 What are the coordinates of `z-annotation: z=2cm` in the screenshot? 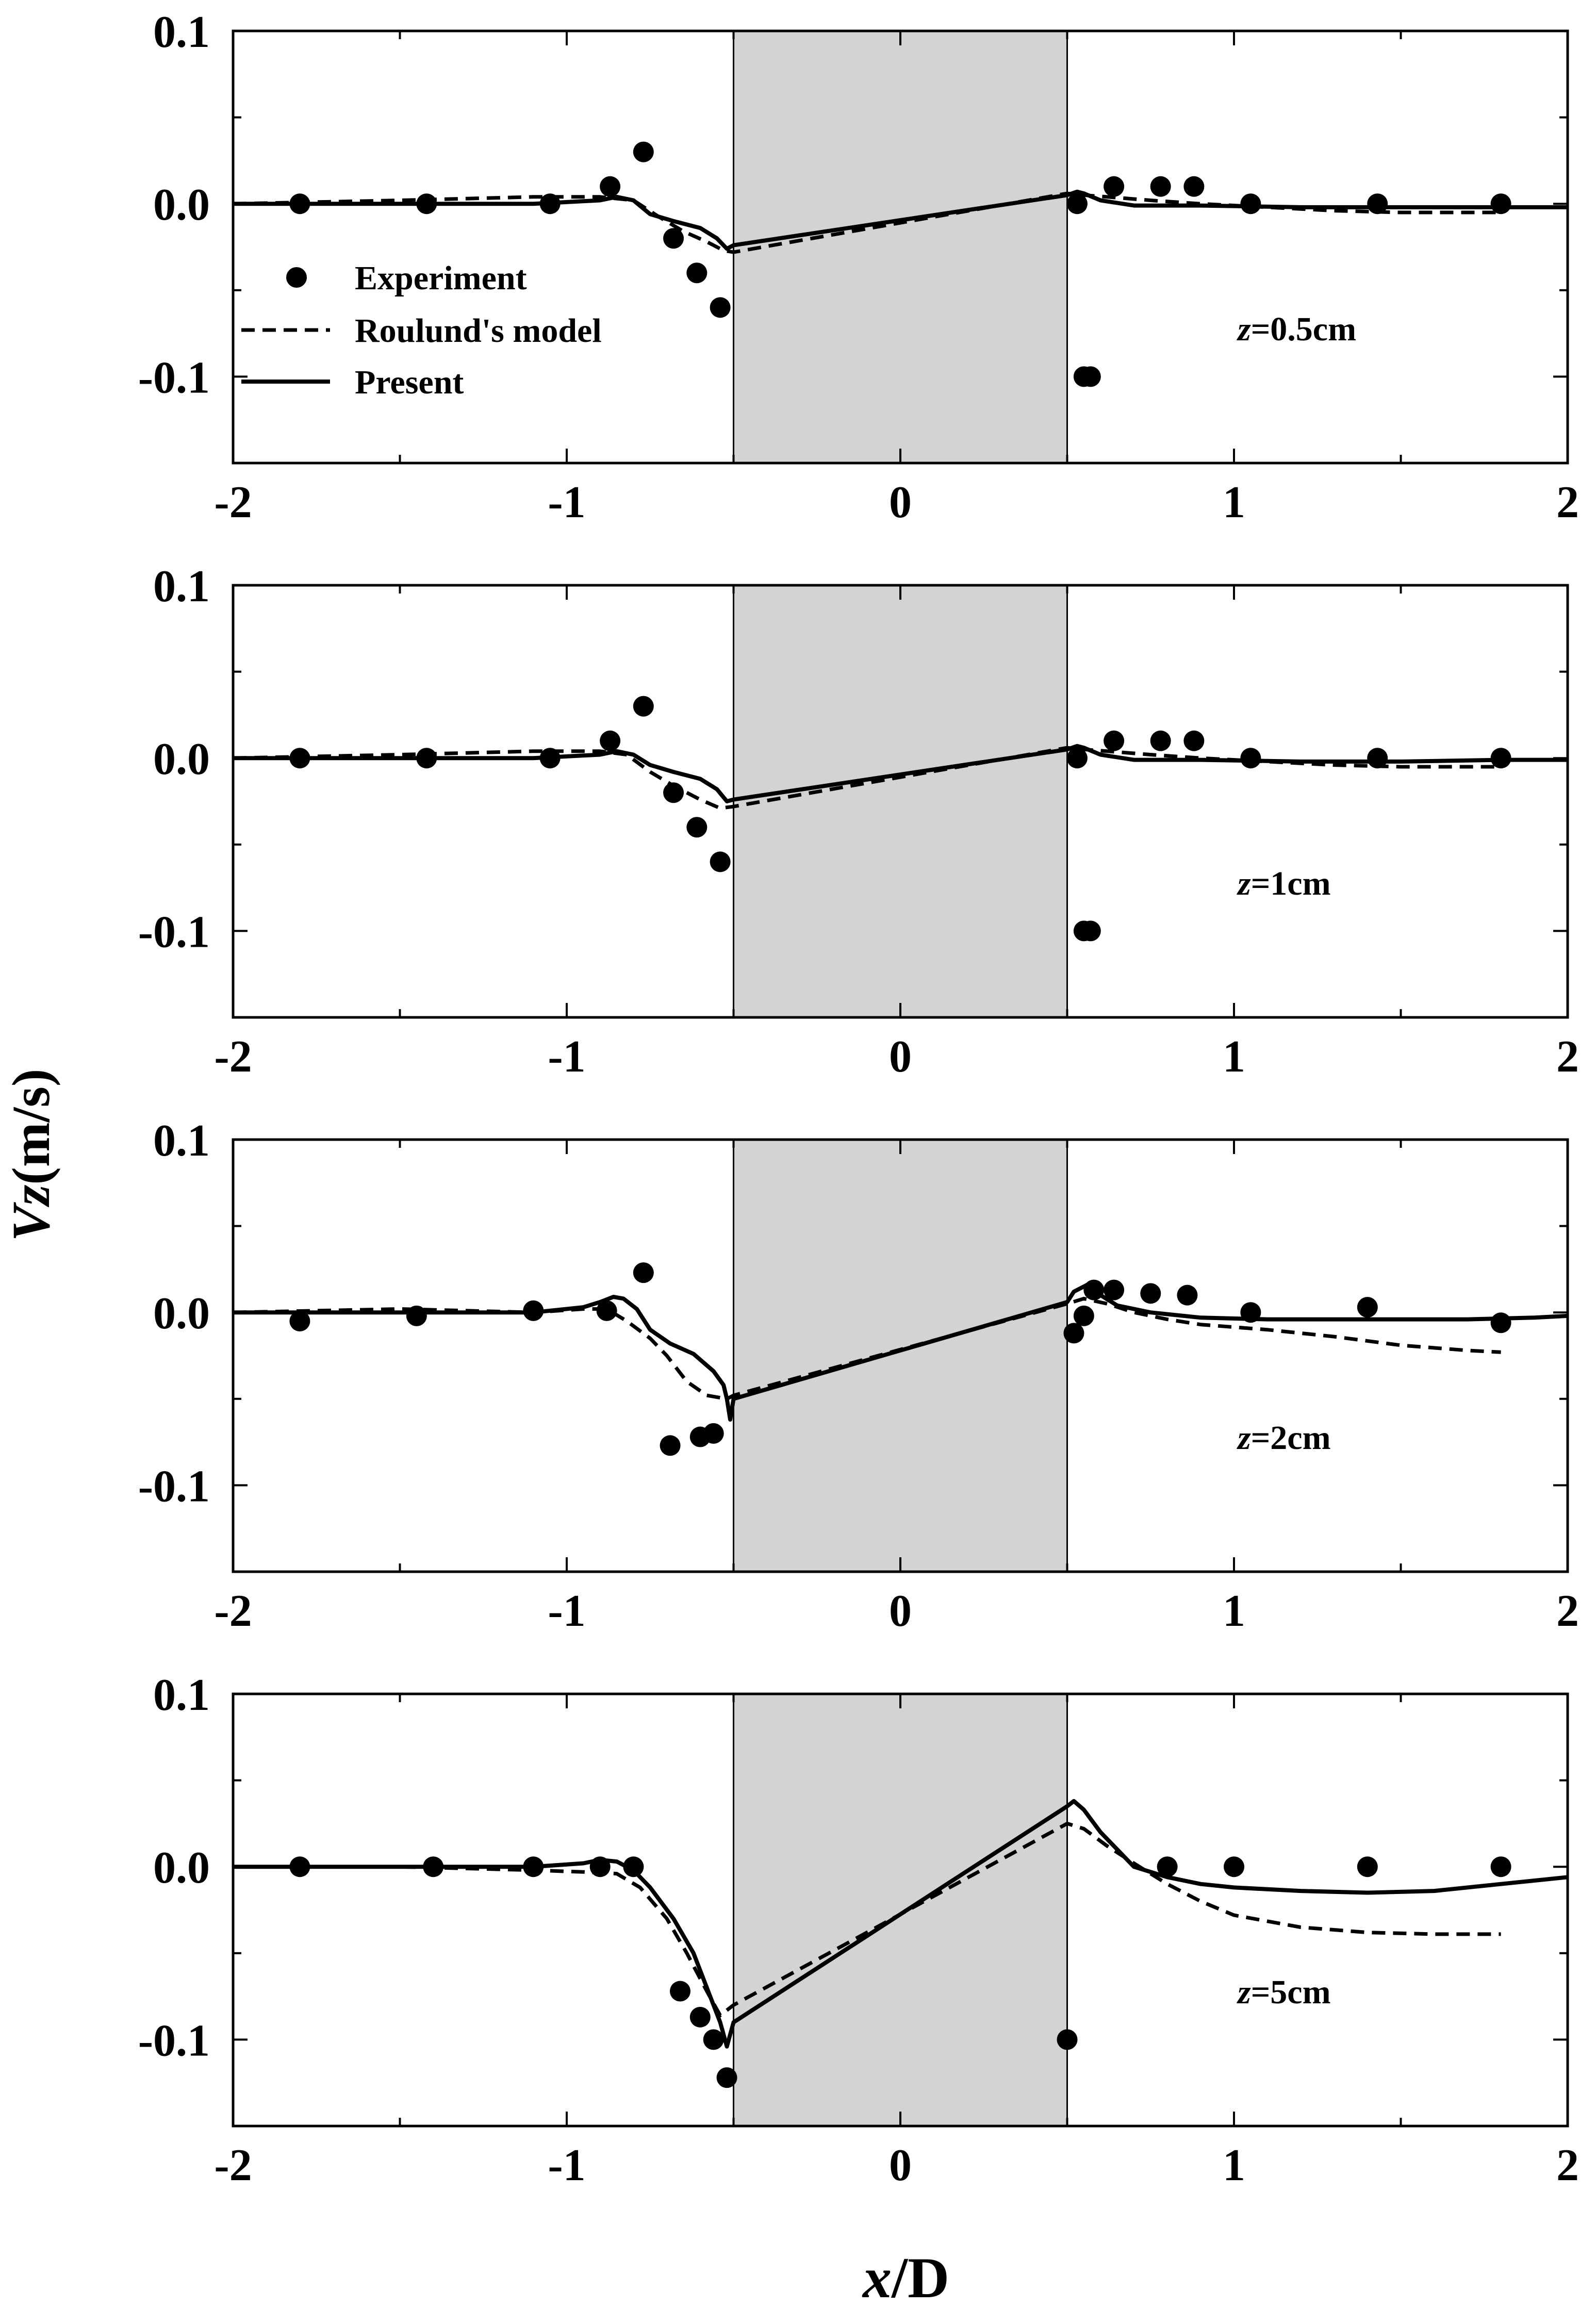 It's located at (1284, 1438).